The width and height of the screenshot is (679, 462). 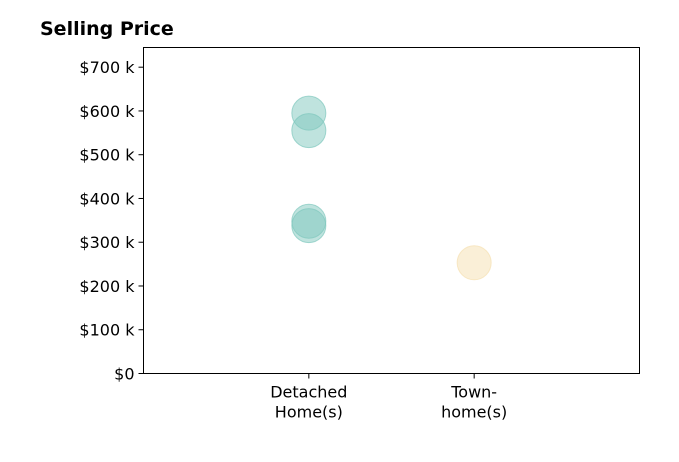 I want to click on x-axis: Detached Home(s) Town-home(s), so click(x=388, y=397).